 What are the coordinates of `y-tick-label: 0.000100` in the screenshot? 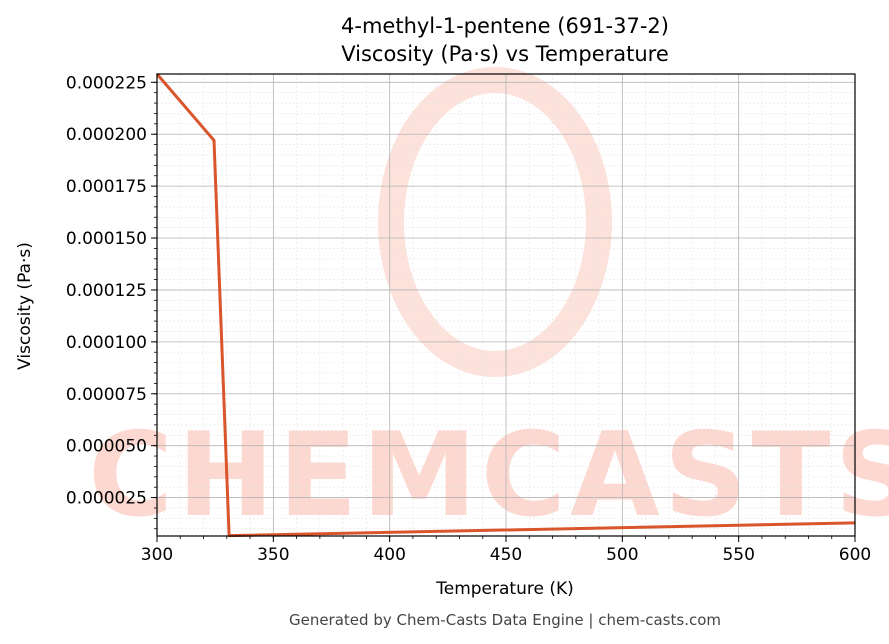 It's located at (106, 343).